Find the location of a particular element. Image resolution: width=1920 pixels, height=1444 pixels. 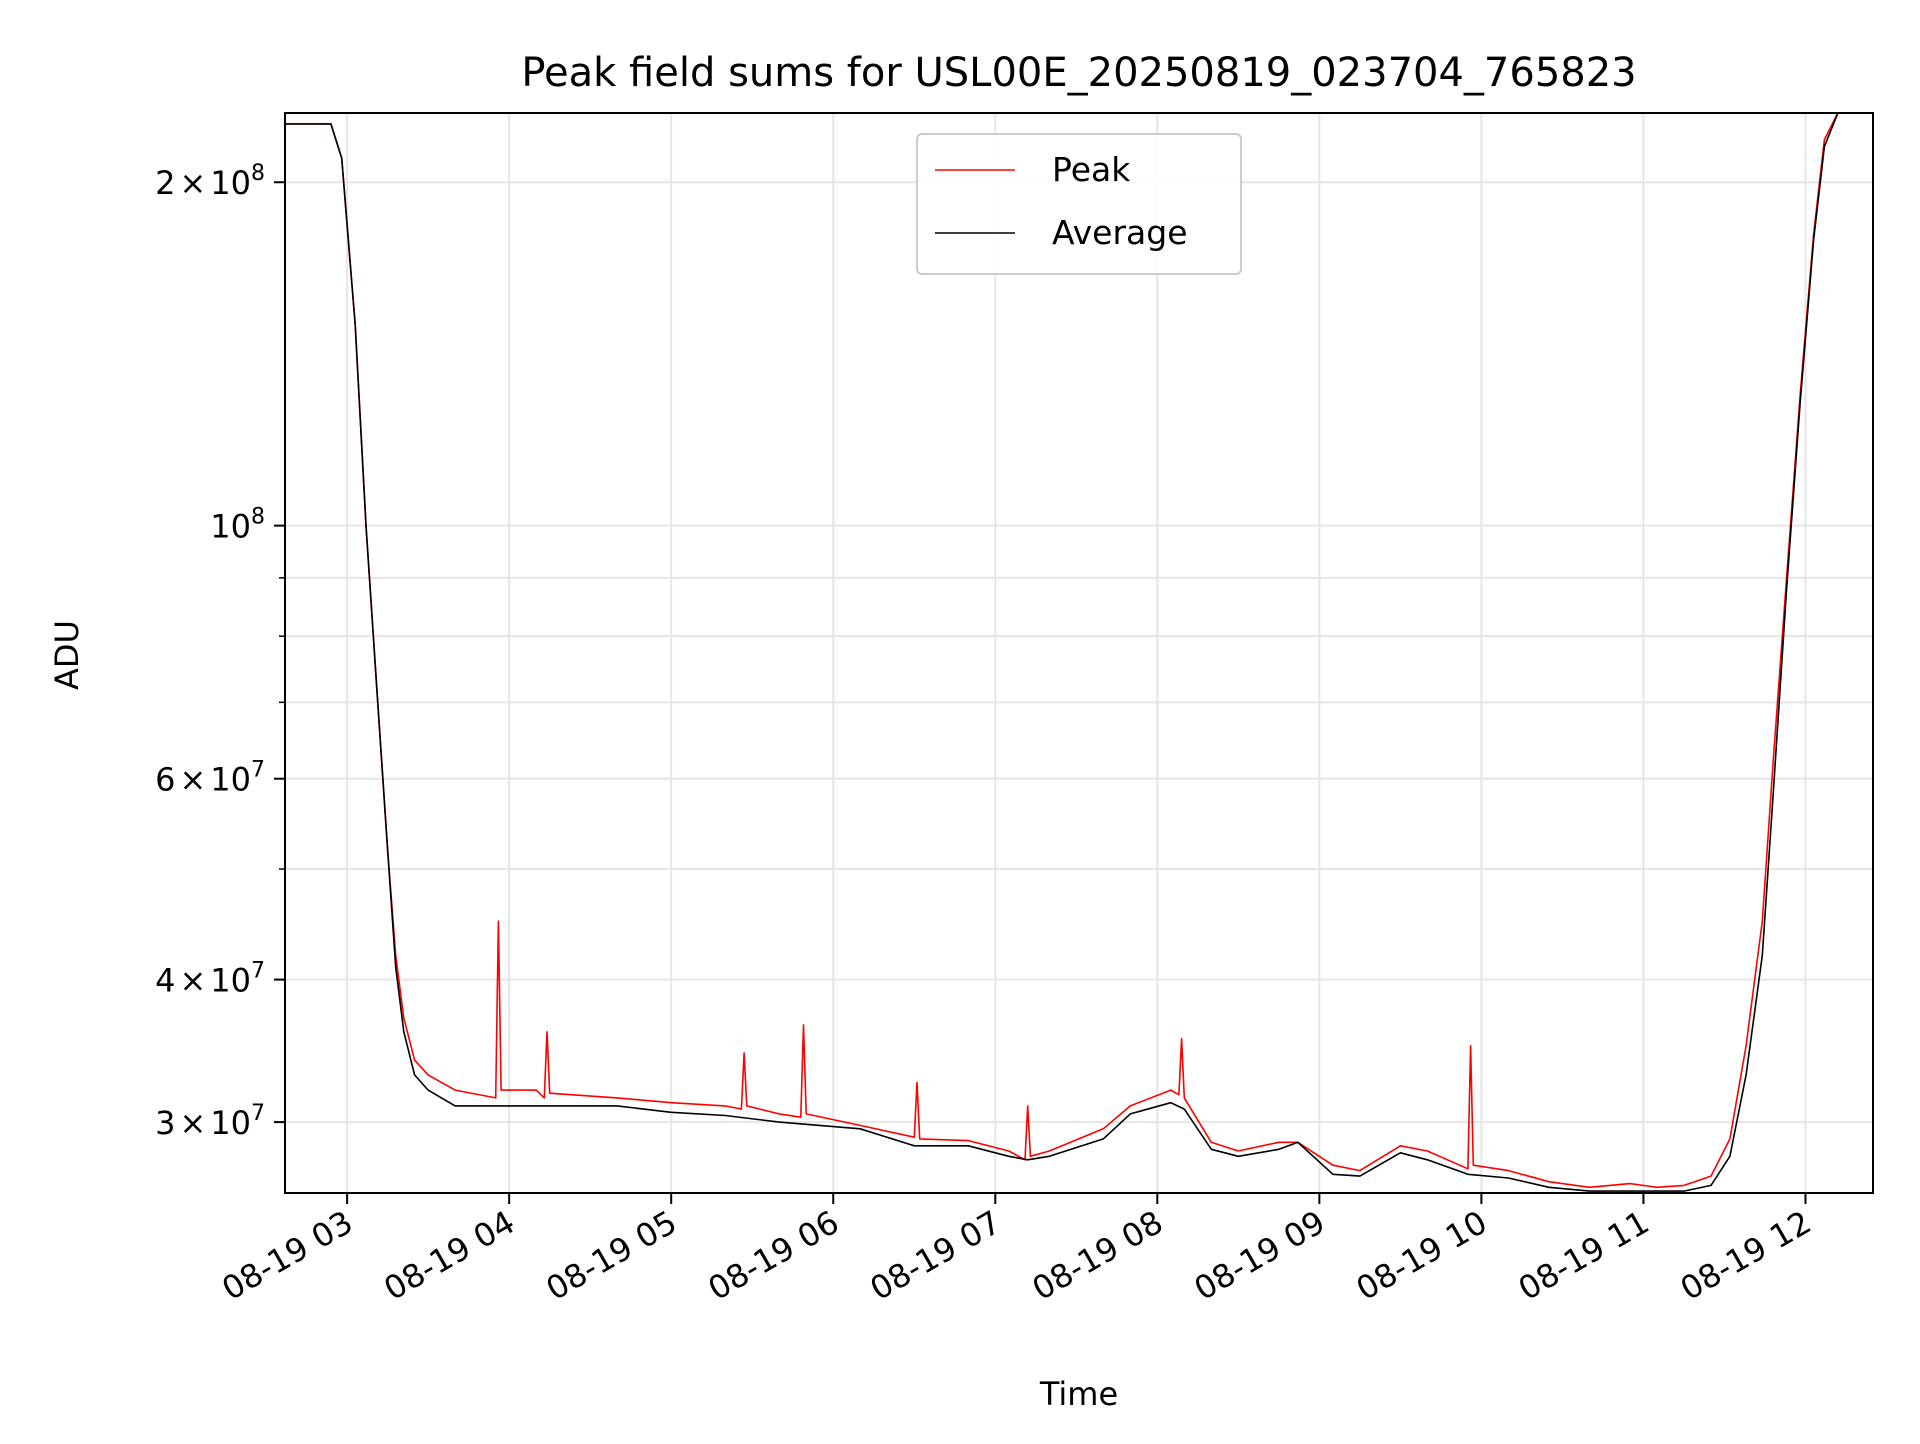

y-tick-label: 4 × 10⁷ is located at coordinates (210, 979).